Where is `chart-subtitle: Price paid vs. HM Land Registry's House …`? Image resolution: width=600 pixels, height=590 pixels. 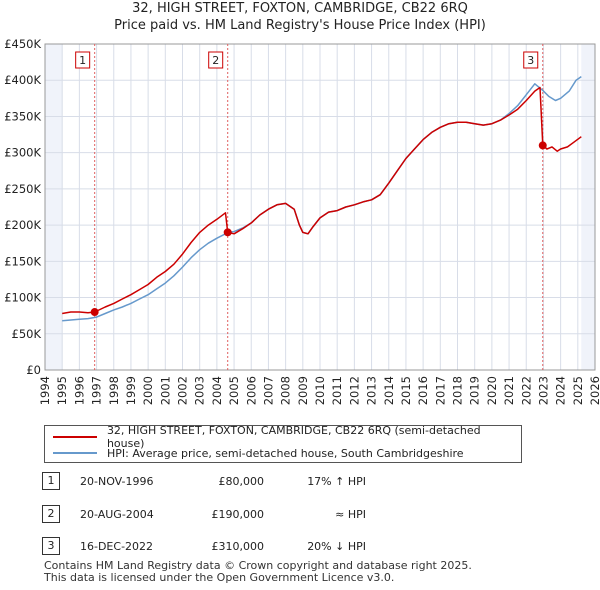
chart-subtitle: Price paid vs. HM Land Registry's House … is located at coordinates (300, 25).